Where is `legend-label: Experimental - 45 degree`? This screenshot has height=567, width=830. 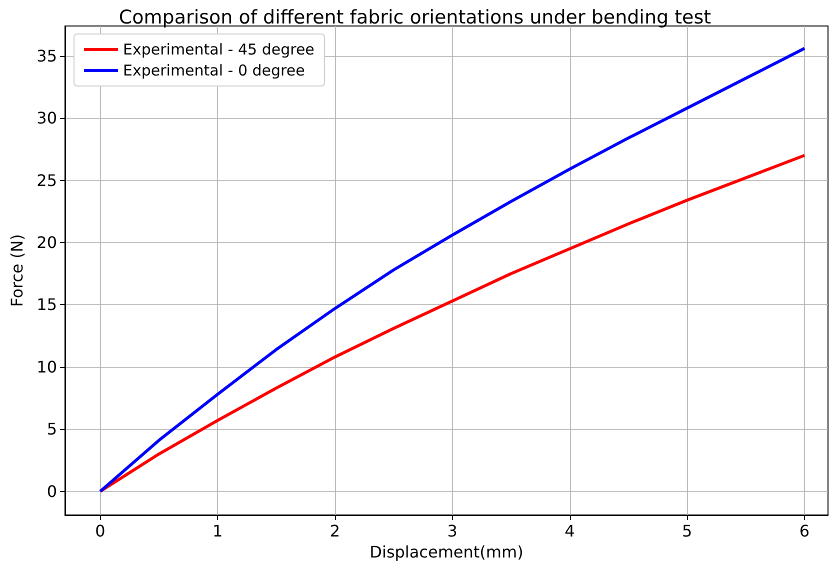 legend-label: Experimental - 45 degree is located at coordinates (218, 49).